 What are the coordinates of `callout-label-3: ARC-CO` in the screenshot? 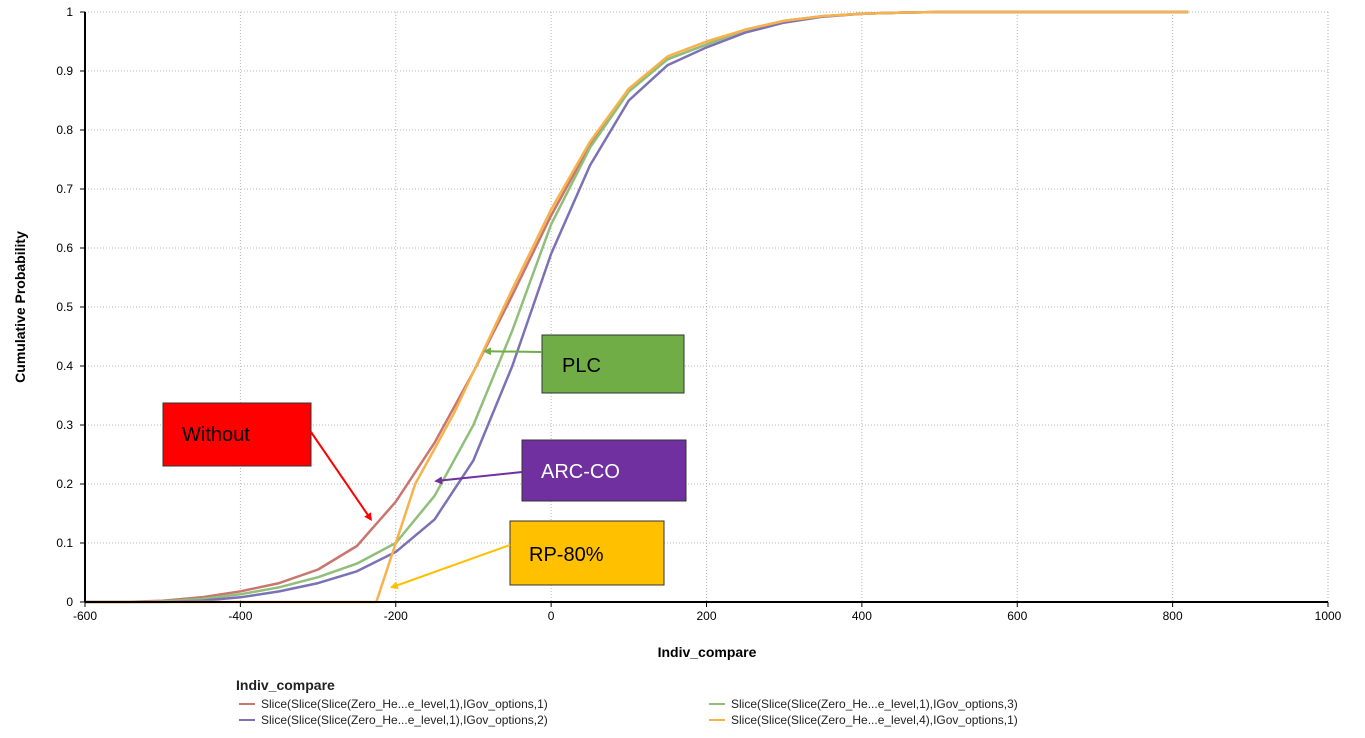 It's located at (580, 472).